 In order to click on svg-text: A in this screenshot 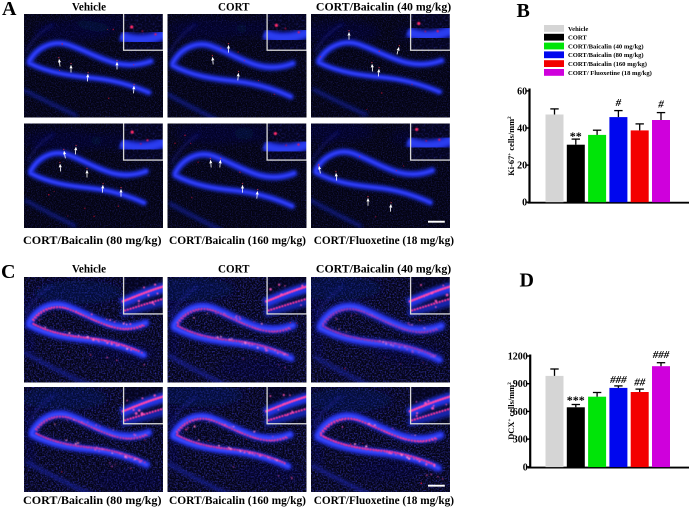, I will do `click(9, 10)`.